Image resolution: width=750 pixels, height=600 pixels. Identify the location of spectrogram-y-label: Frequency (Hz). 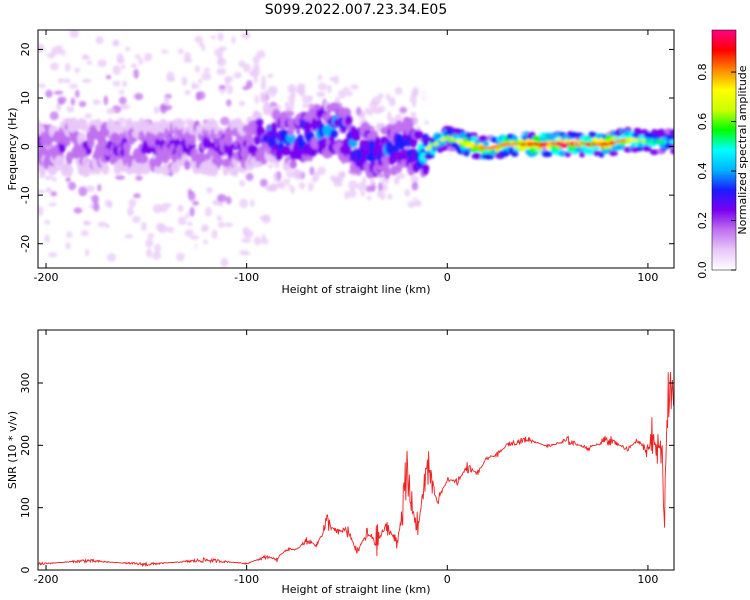
(12, 149).